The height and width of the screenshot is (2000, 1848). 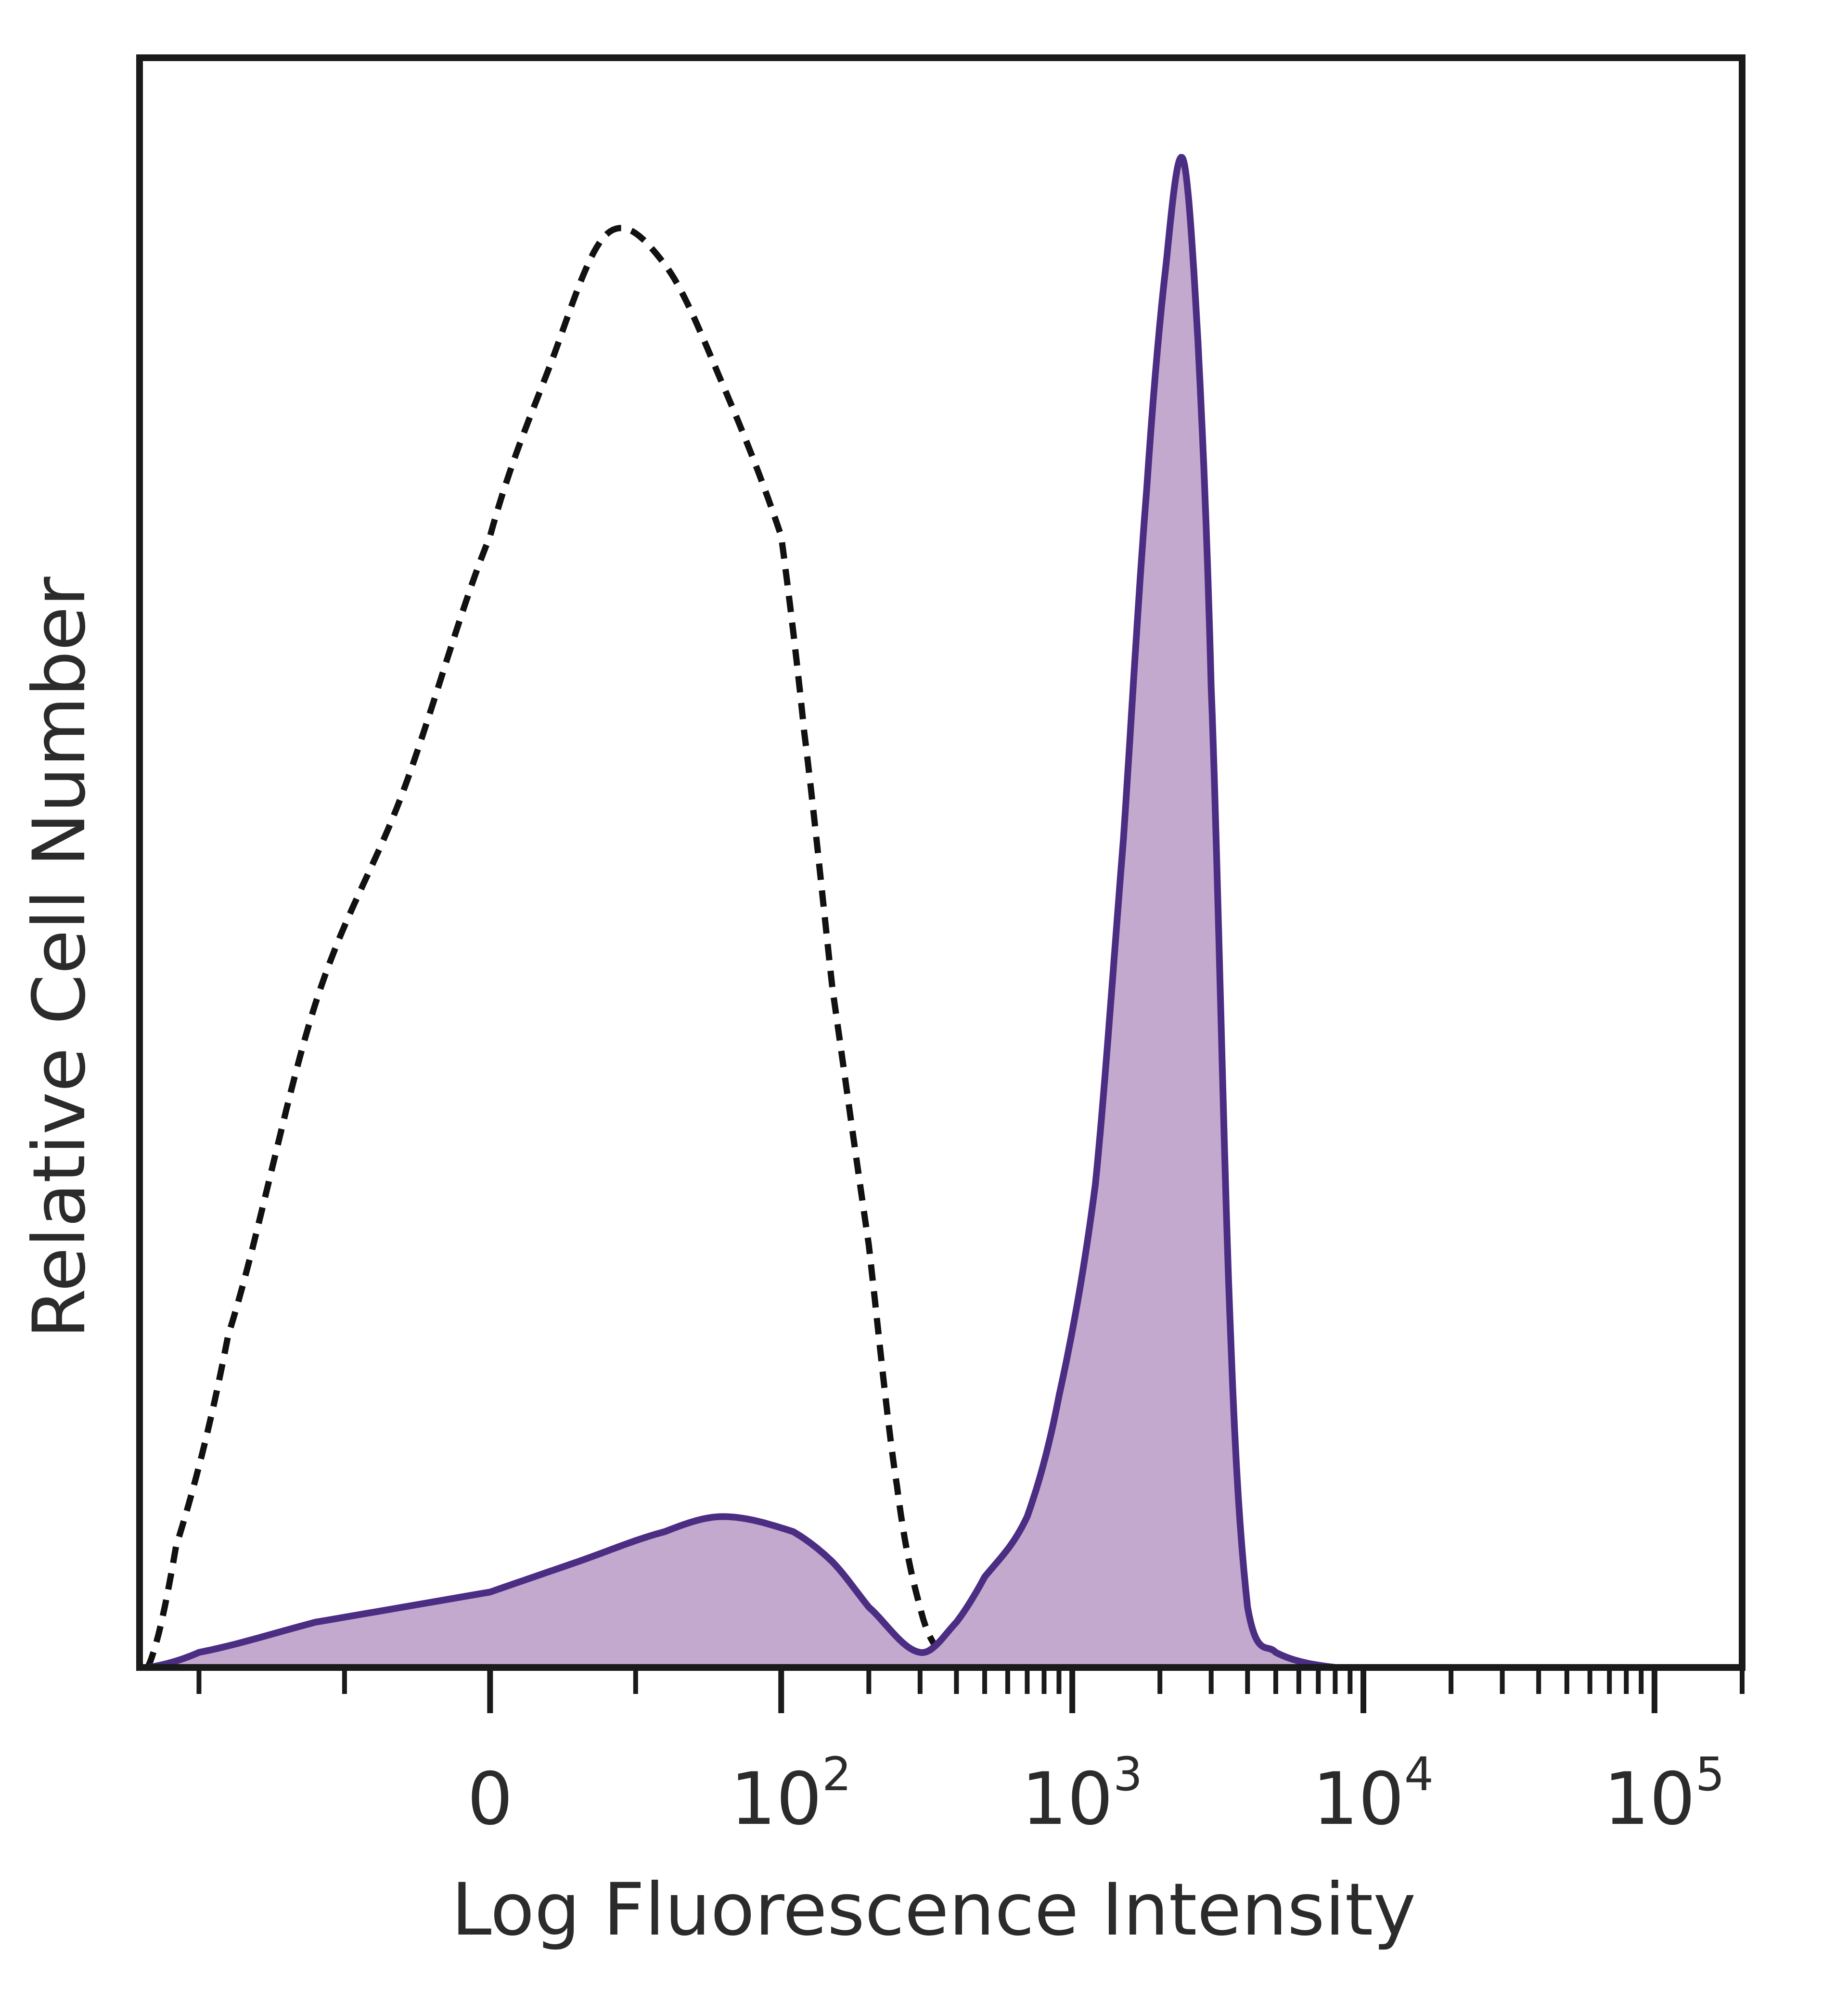 I want to click on x-axis-tick-labels: 0 10² 10³ 10⁴ 10⁵, so click(x=1096, y=1794).